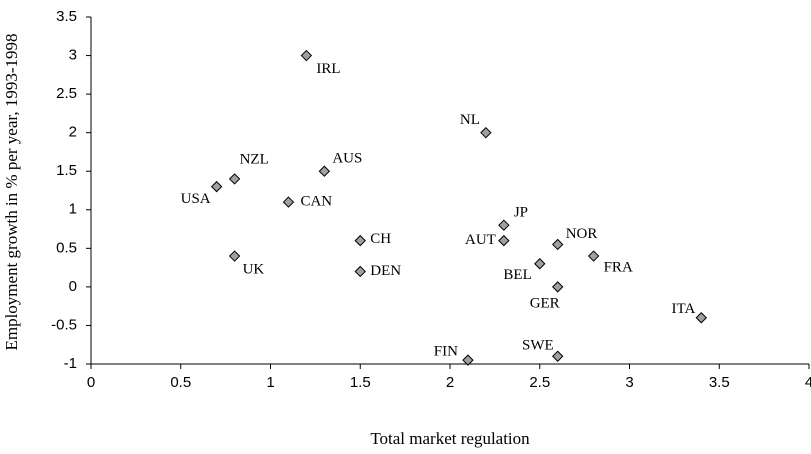 This screenshot has height=454, width=811. I want to click on point-label: GER, so click(545, 303).